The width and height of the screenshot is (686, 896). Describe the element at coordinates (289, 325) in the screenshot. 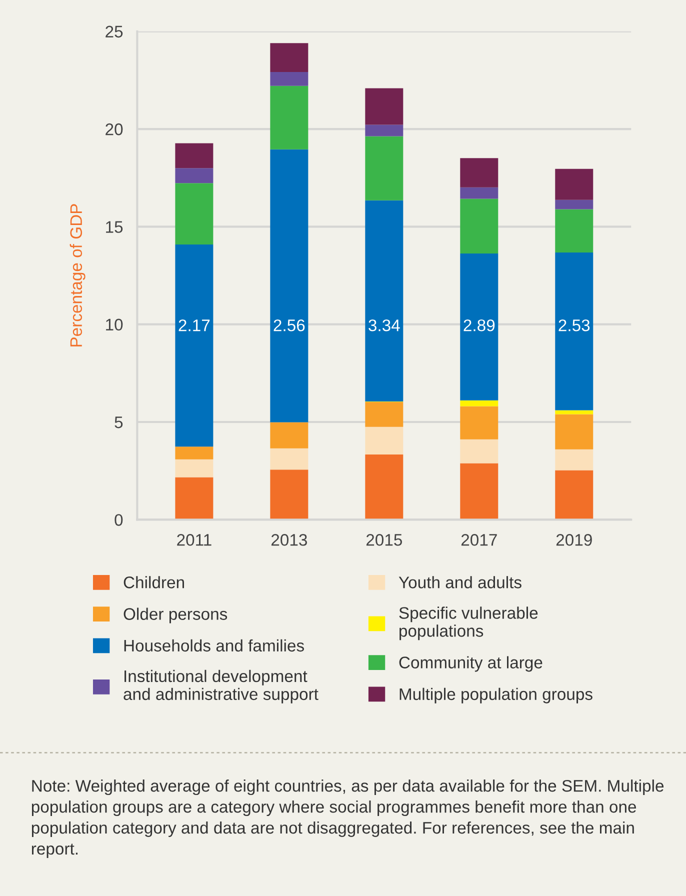

I see `annotation: 2.56` at that location.